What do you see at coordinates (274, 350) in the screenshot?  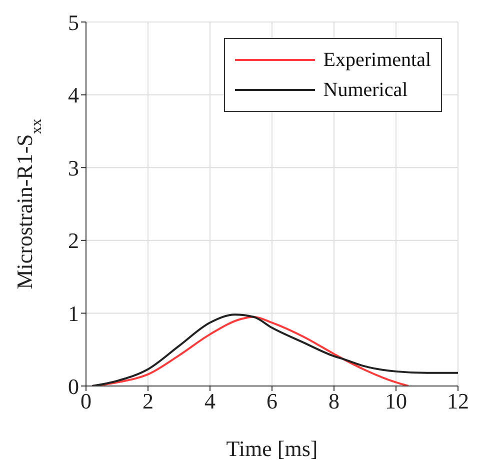 I see `line-series` at bounding box center [274, 350].